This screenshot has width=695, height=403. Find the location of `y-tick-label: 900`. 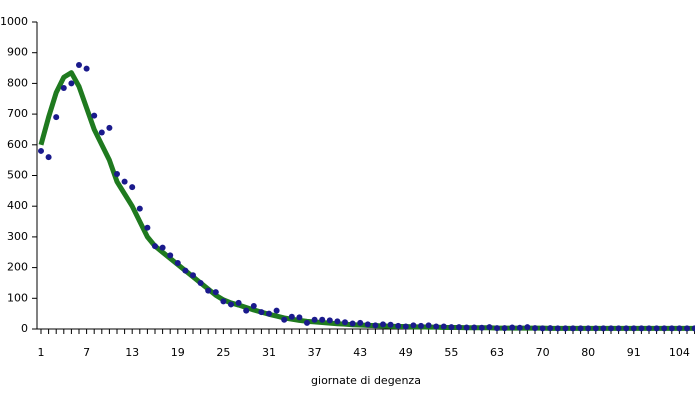

y-tick-label: 900 is located at coordinates (17, 52).